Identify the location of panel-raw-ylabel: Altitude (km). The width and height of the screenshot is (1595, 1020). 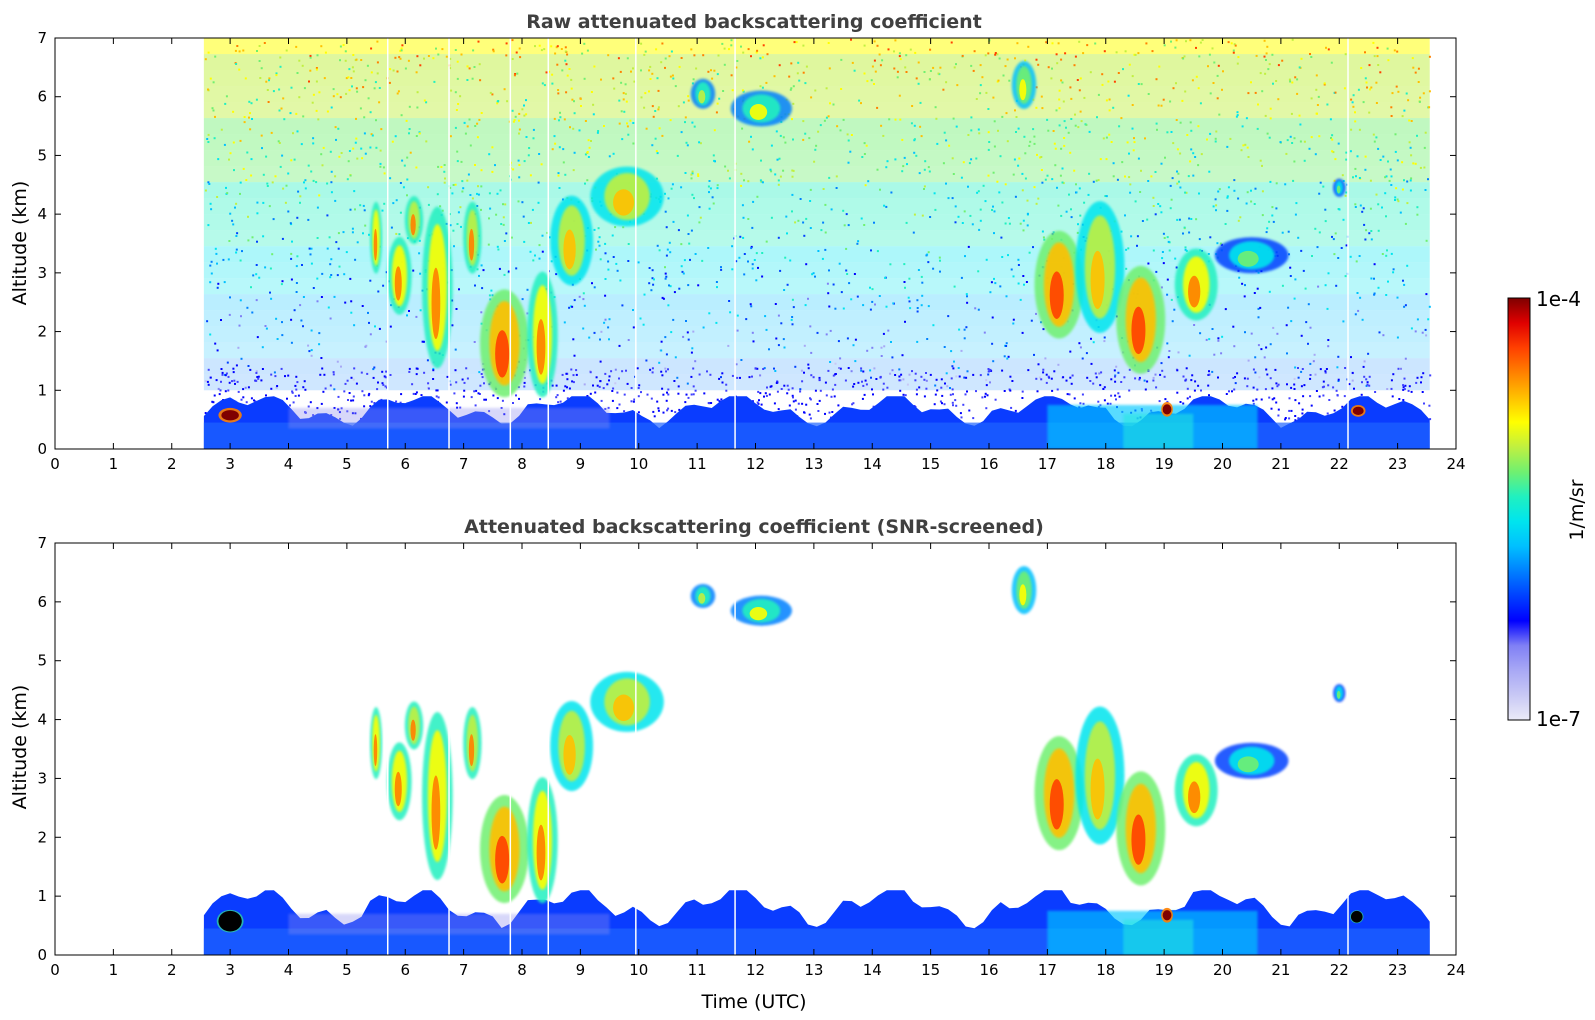
(20, 243).